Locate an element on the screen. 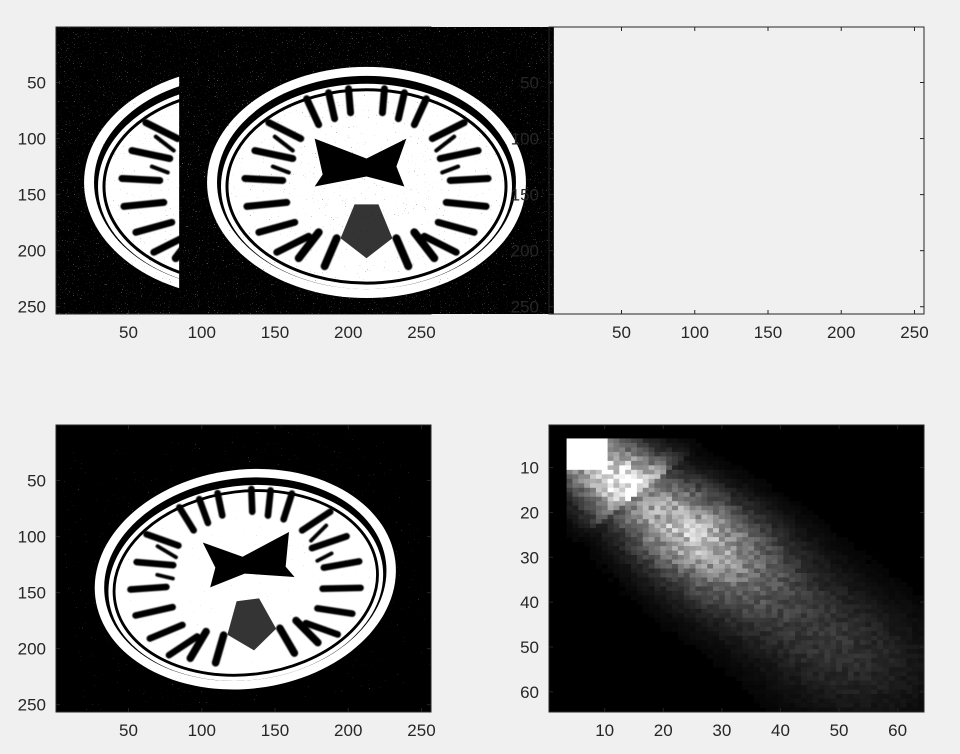  subplot-3-xtick-label: 150 is located at coordinates (275, 730).